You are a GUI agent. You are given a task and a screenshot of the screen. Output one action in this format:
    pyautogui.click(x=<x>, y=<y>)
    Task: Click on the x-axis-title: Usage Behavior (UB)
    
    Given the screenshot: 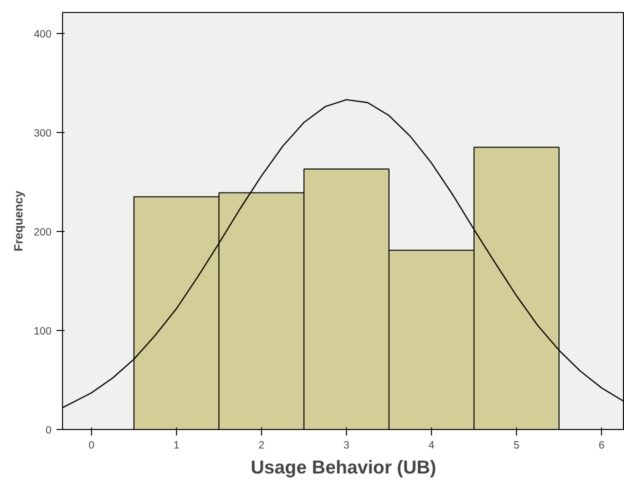 What is the action you would take?
    pyautogui.click(x=343, y=467)
    